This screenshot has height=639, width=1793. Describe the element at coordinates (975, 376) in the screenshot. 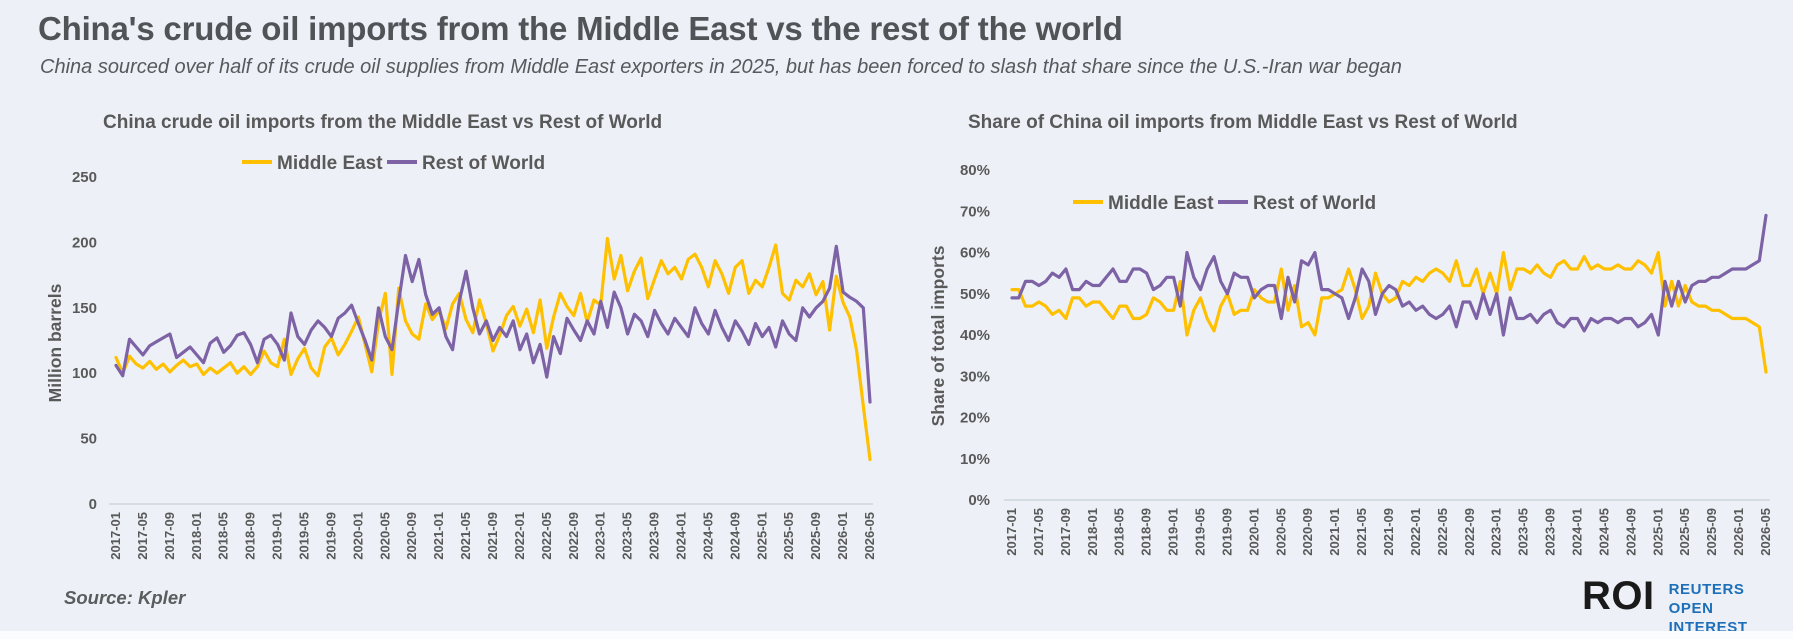

I see `y-tick-label: 30%` at that location.